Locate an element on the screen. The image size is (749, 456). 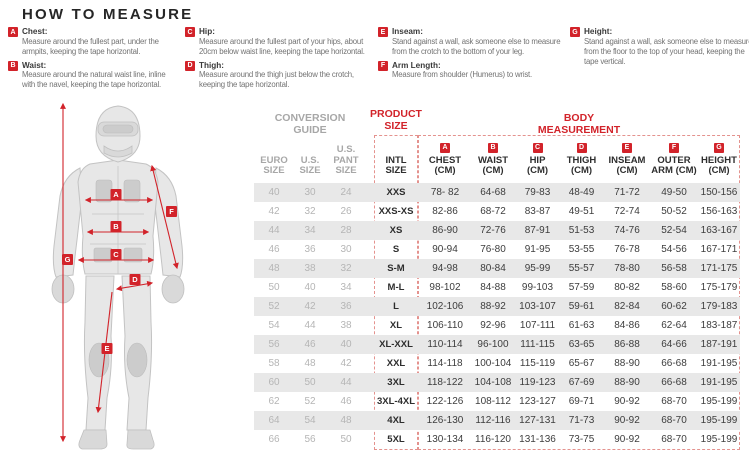
table-cell: 102-106 is located at coordinates (445, 306).